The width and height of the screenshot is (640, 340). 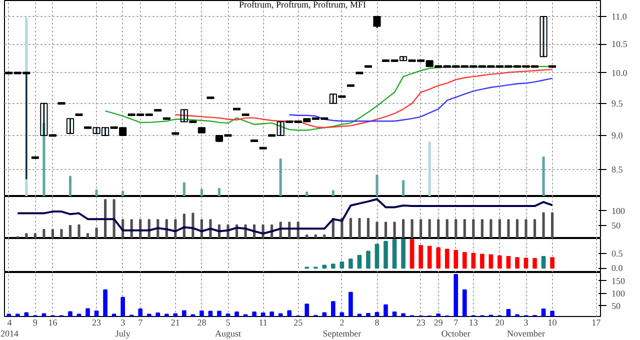 I want to click on x-tick-label: 29, so click(x=439, y=323).